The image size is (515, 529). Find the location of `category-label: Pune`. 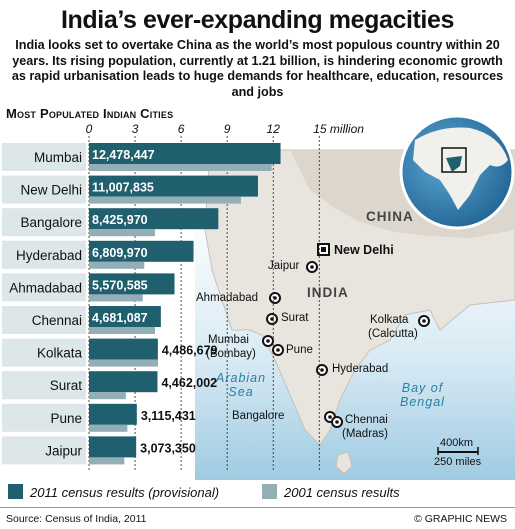

category-label: Pune is located at coordinates (66, 418).